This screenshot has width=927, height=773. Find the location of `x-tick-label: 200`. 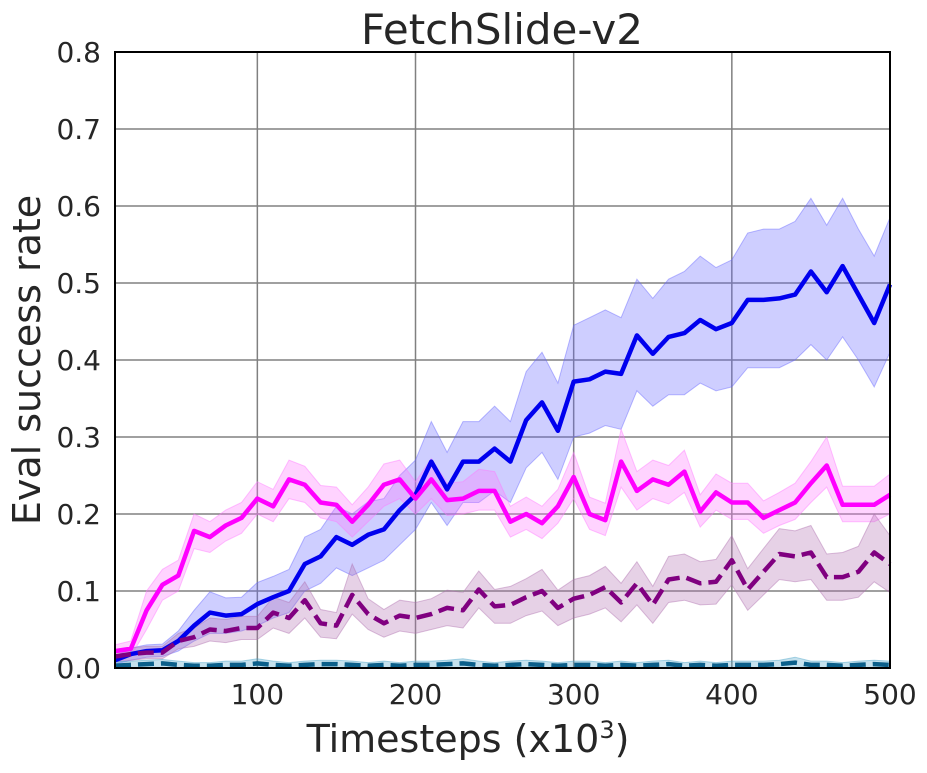

x-tick-label: 200 is located at coordinates (415, 694).